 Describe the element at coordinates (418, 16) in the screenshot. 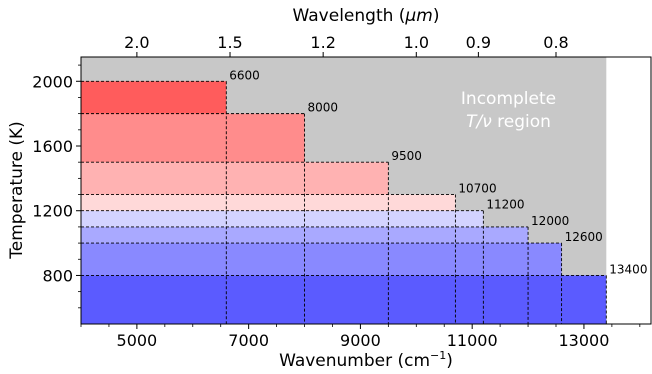

I see `top-axis-title-unit: μm` at that location.